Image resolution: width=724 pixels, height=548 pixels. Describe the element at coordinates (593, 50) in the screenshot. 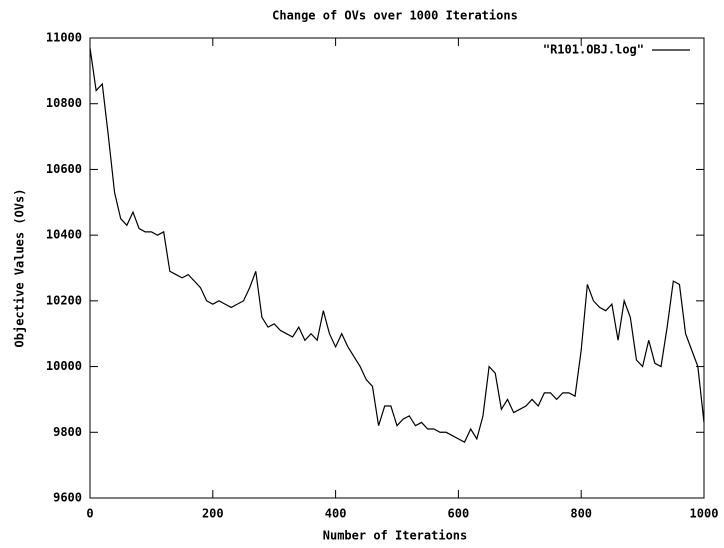

I see `legend-label: "R101.OBJ.log"` at that location.